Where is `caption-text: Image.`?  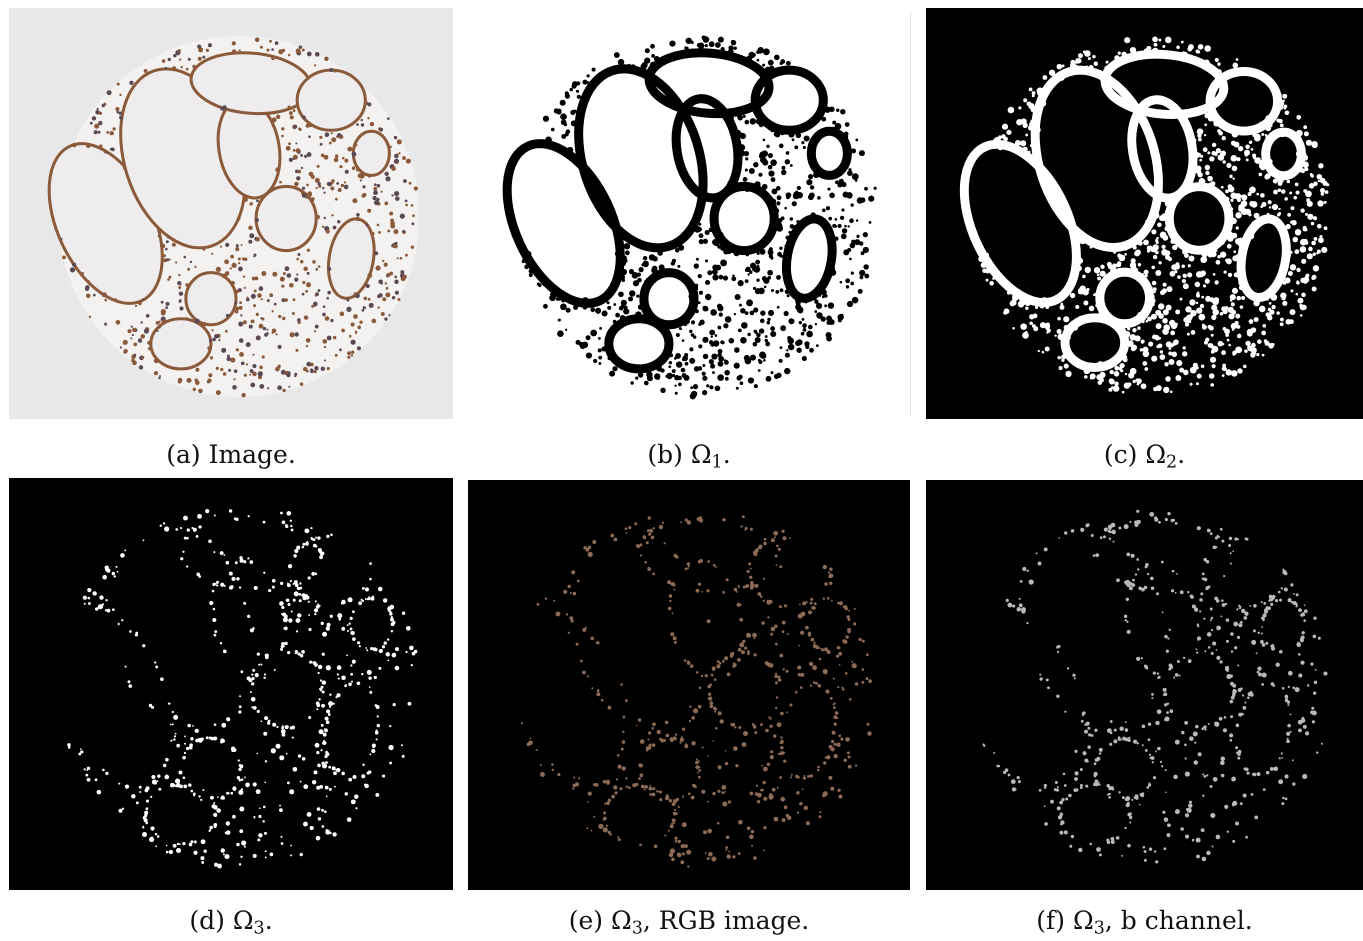 caption-text: Image. is located at coordinates (252, 454).